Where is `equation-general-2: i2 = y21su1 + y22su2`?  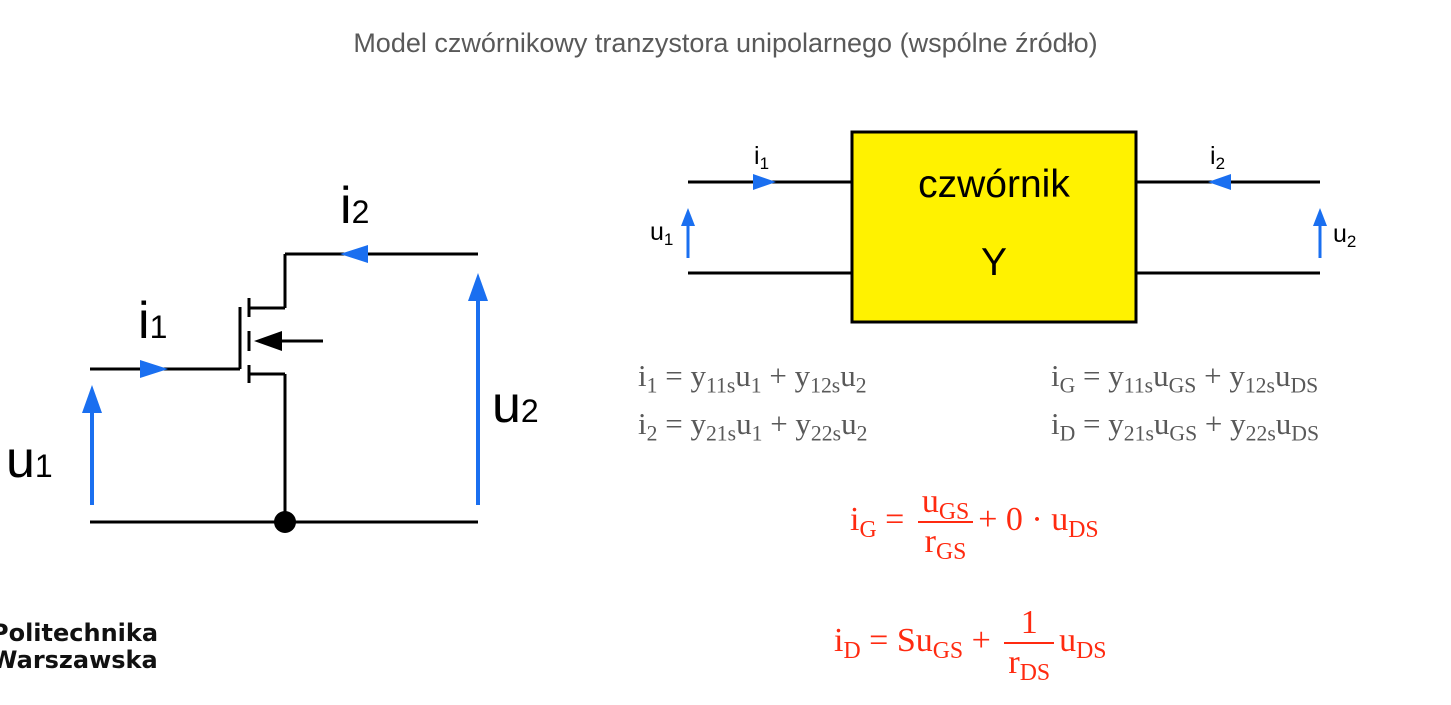
equation-general-2: i2 = y21su1 + y22su2 is located at coordinates (753, 426).